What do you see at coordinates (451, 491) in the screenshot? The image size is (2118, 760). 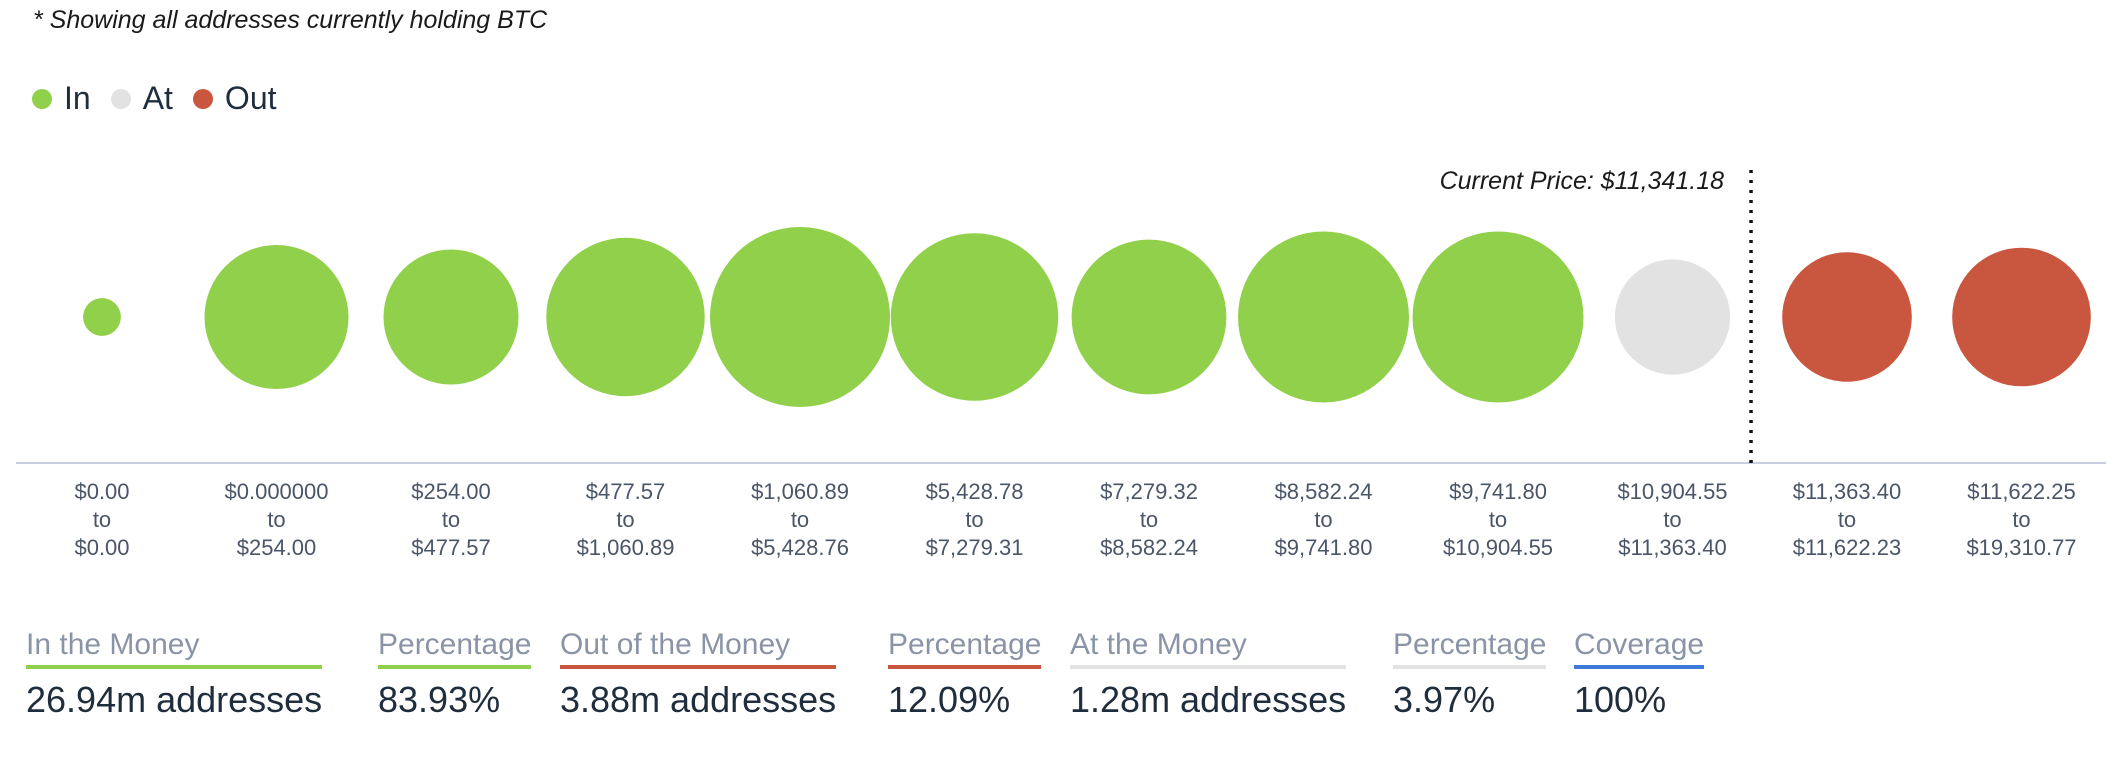 I see `bucket-label-2-line-0: $254.00` at bounding box center [451, 491].